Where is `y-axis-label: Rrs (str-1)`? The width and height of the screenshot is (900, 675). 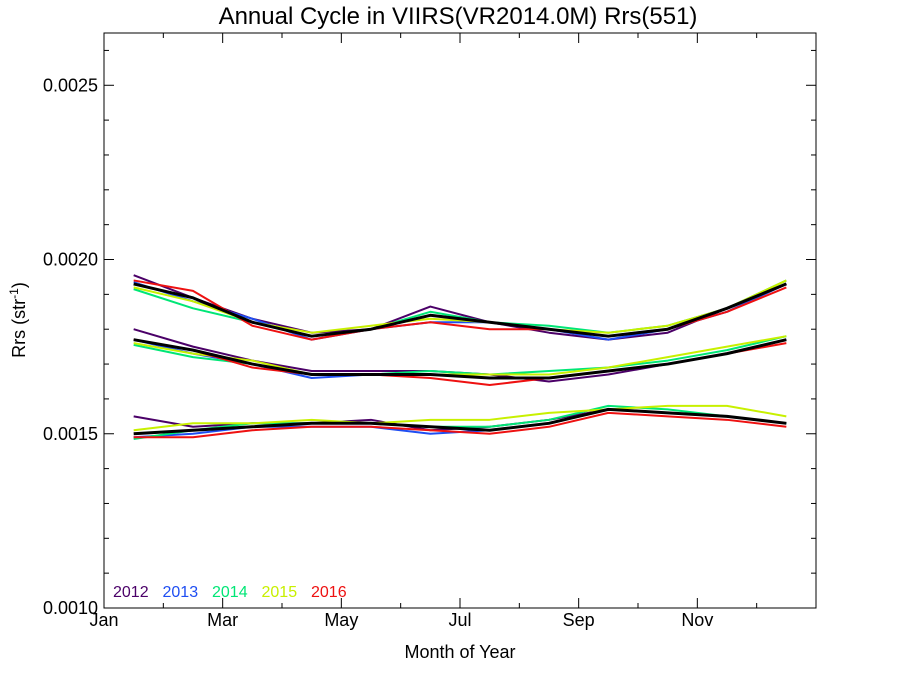 y-axis-label: Rrs (str-1) is located at coordinates (18, 320).